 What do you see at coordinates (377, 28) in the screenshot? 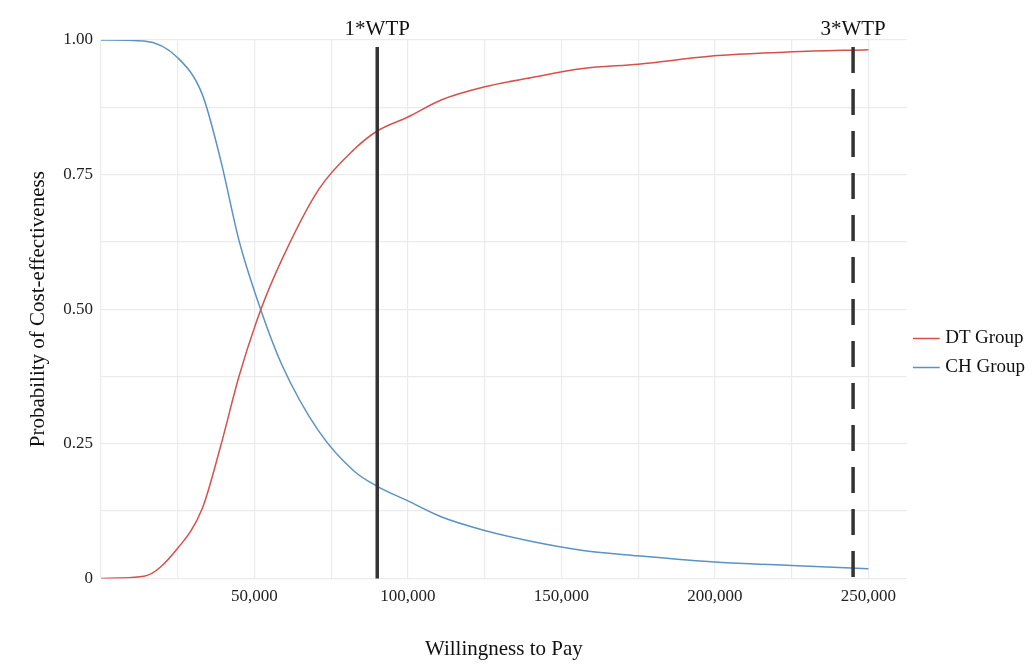
I see `ref-line-label: 1*WTP` at bounding box center [377, 28].